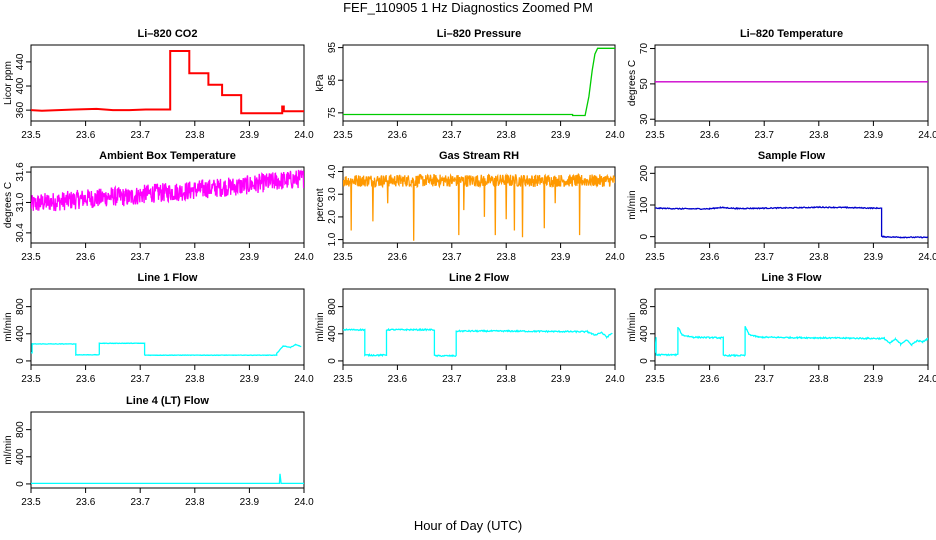  What do you see at coordinates (479, 156) in the screenshot?
I see `panel-title: Gas Stream RH` at bounding box center [479, 156].